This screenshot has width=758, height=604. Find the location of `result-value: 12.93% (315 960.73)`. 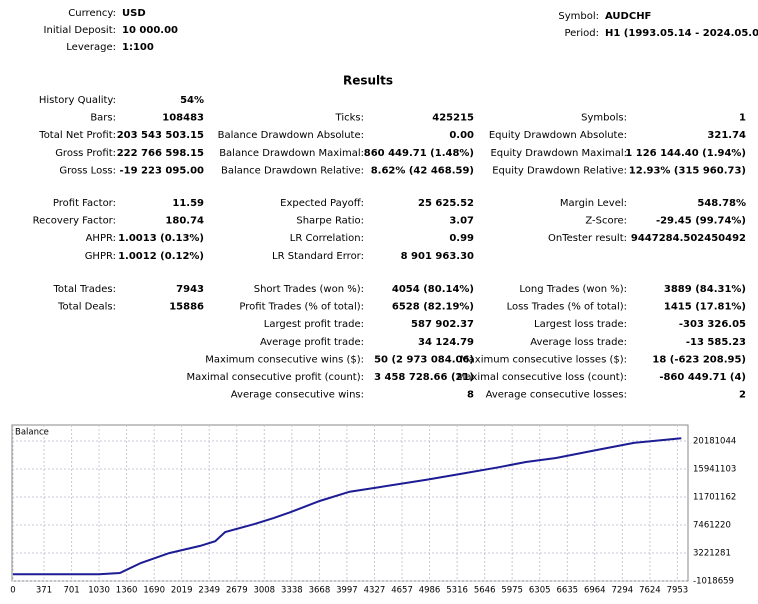

result-value: 12.93% (315 960.73) is located at coordinates (687, 170).